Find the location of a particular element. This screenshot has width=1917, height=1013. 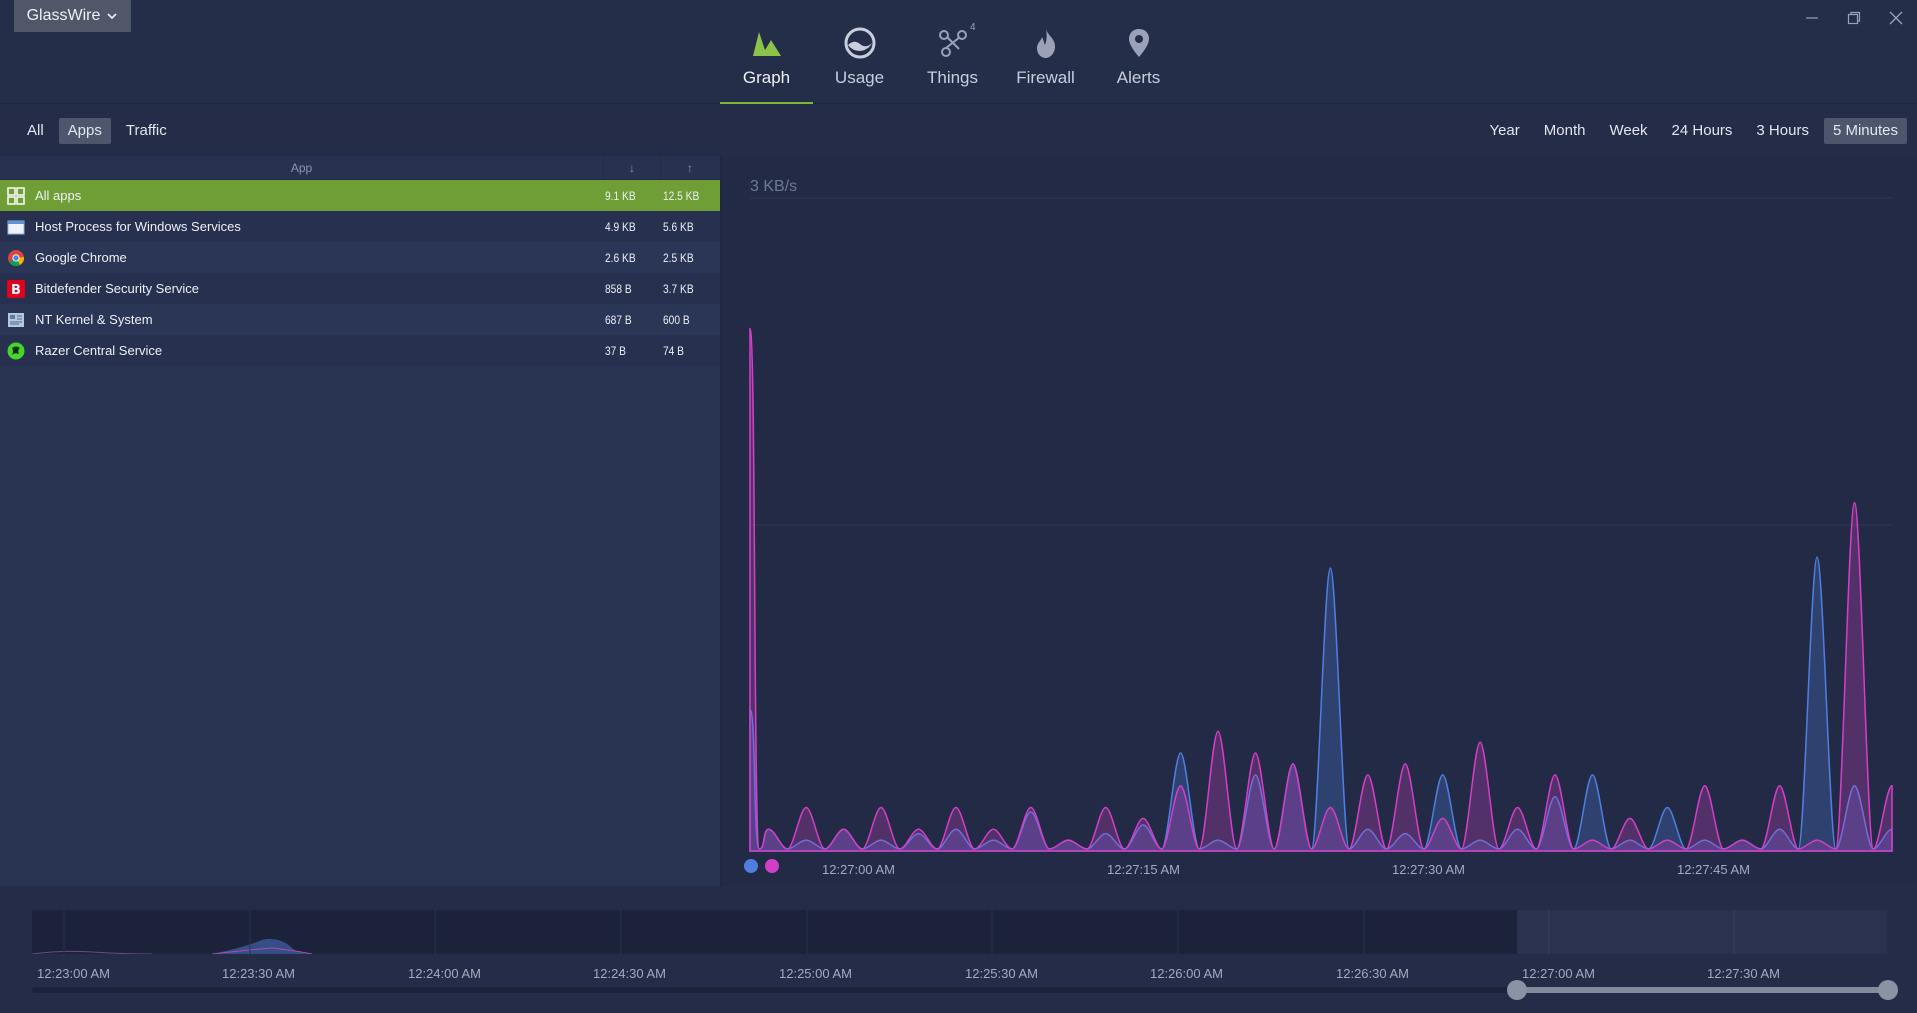

timeline-mini-chart is located at coordinates (698, 932).